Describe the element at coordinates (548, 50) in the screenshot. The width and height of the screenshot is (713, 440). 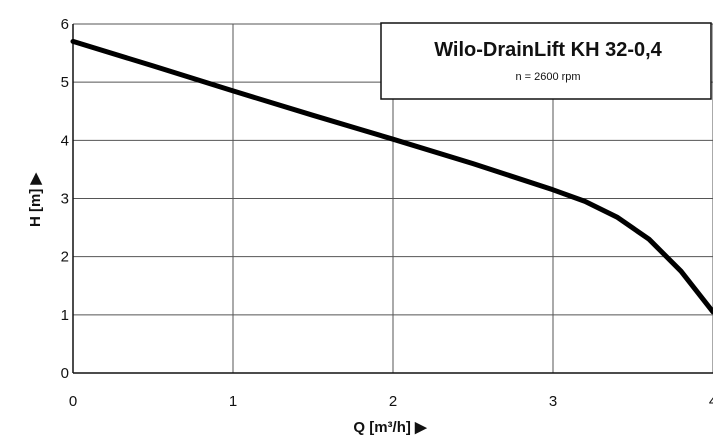
I see `chart-title: Wilo-DrainLift KH 32-0,4` at that location.